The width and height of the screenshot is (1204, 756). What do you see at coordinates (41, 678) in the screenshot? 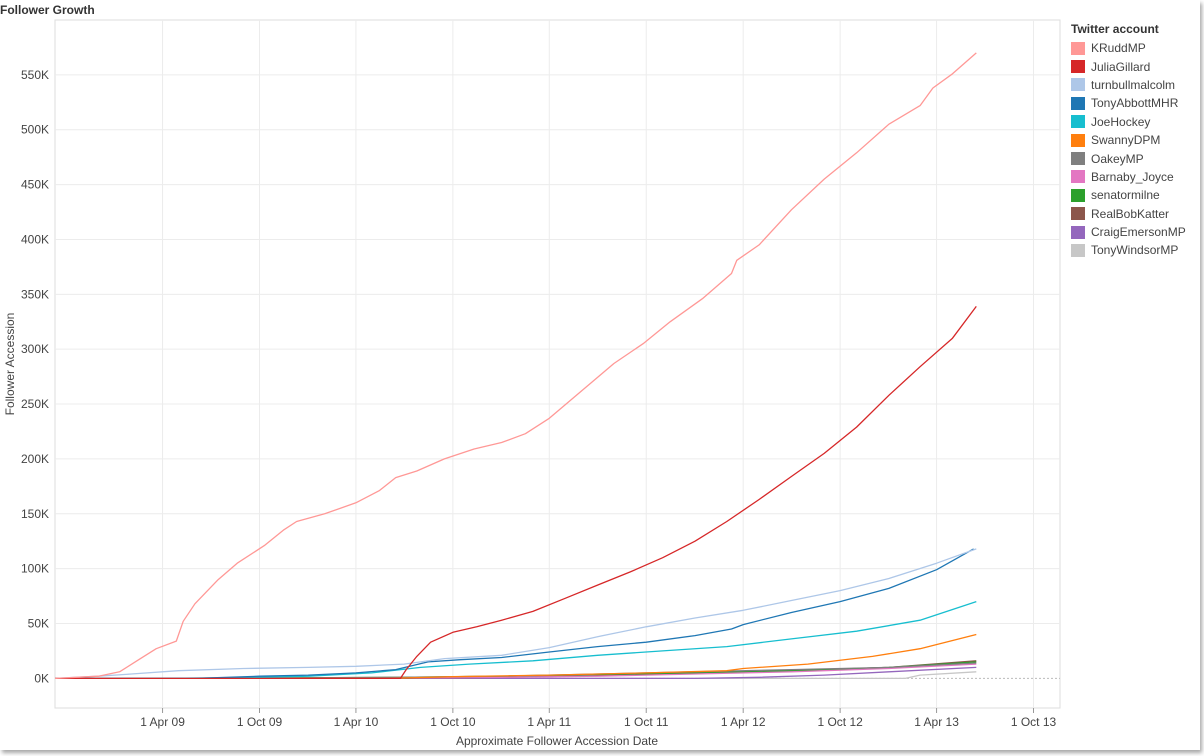
I see `y-tick-label: 0K` at bounding box center [41, 678].